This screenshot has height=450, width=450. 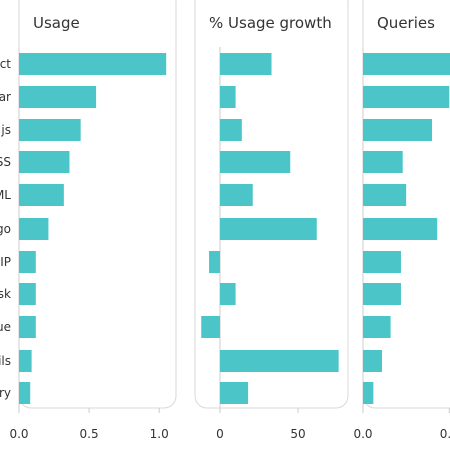 I want to click on panel-title: Queries, so click(x=406, y=23).